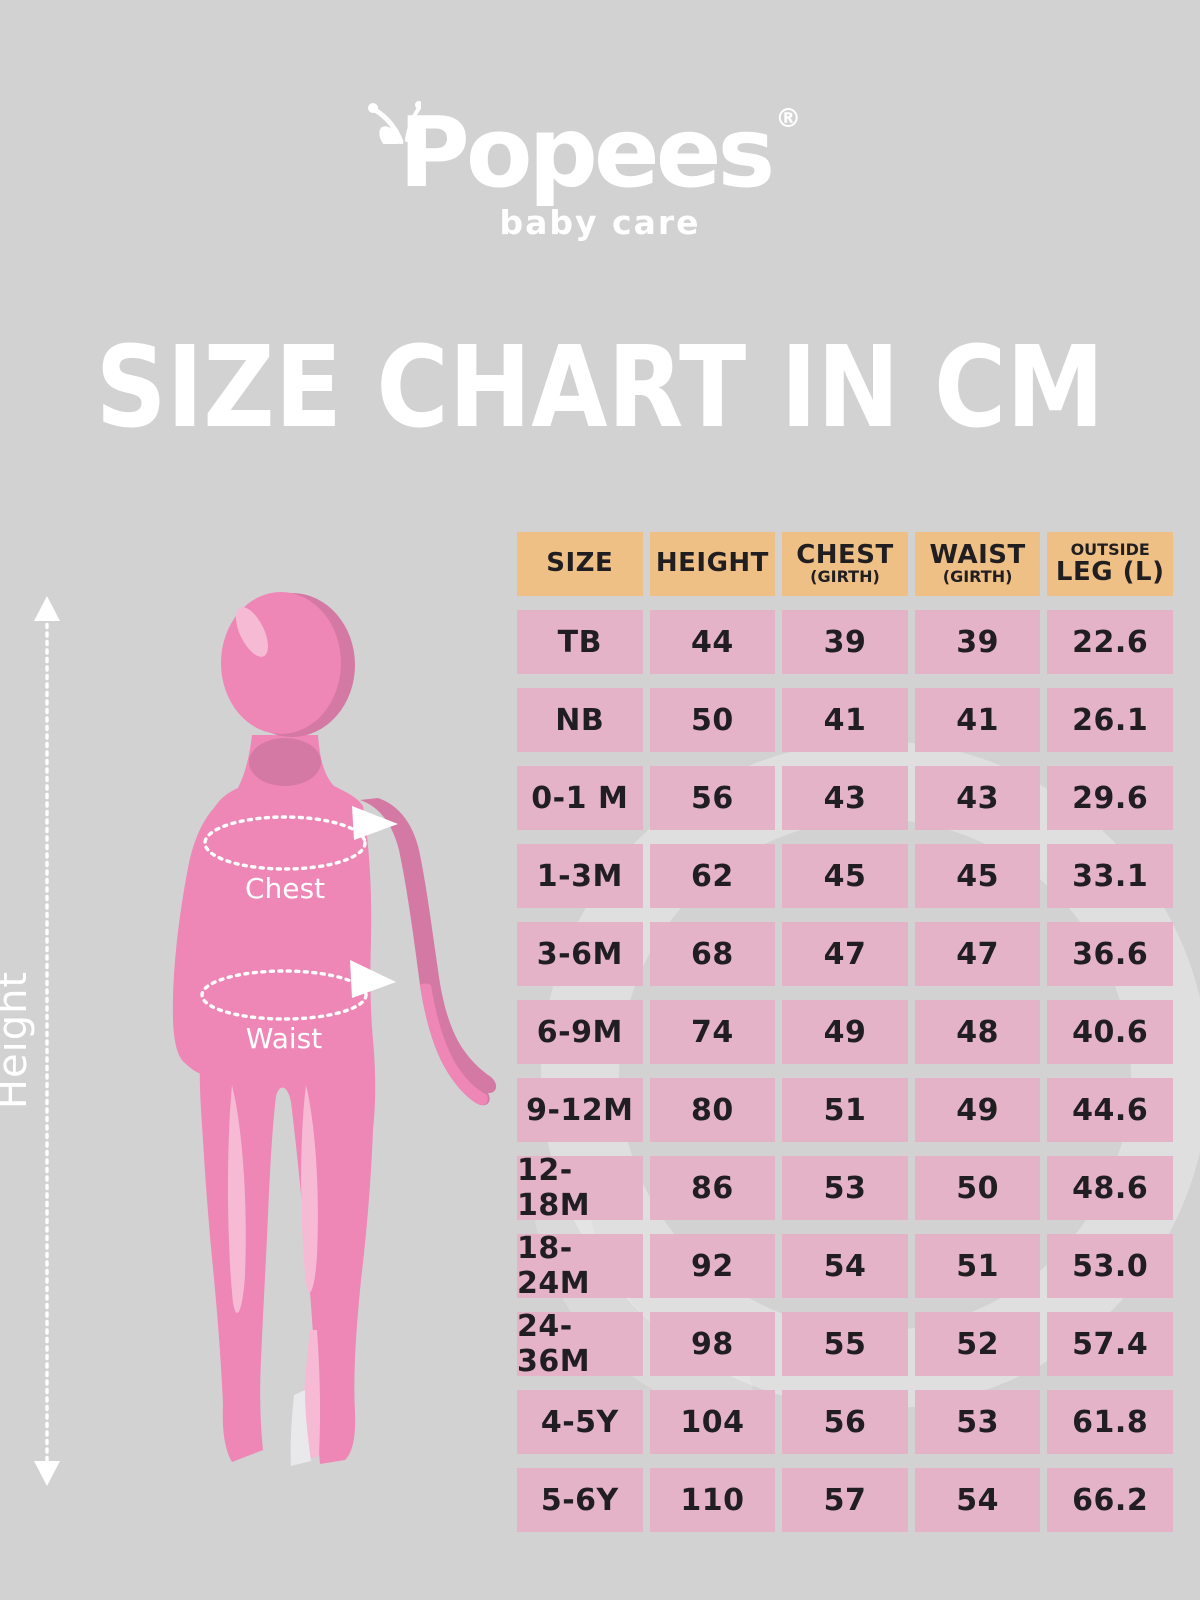  I want to click on left-thigh-highlight, so click(236, 1199).